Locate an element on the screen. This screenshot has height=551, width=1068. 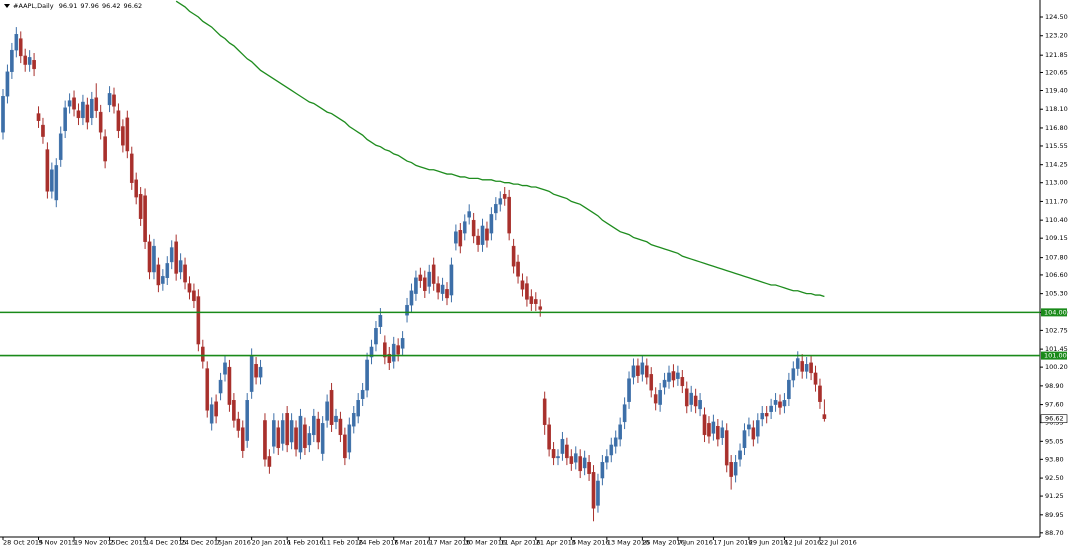
y-tick-label: 120.65 is located at coordinates (1056, 72).